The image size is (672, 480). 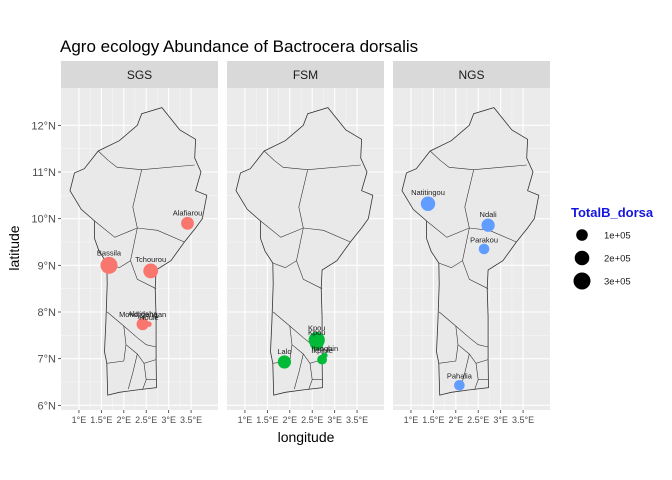 I want to click on point-label: Bassila, so click(x=109, y=252).